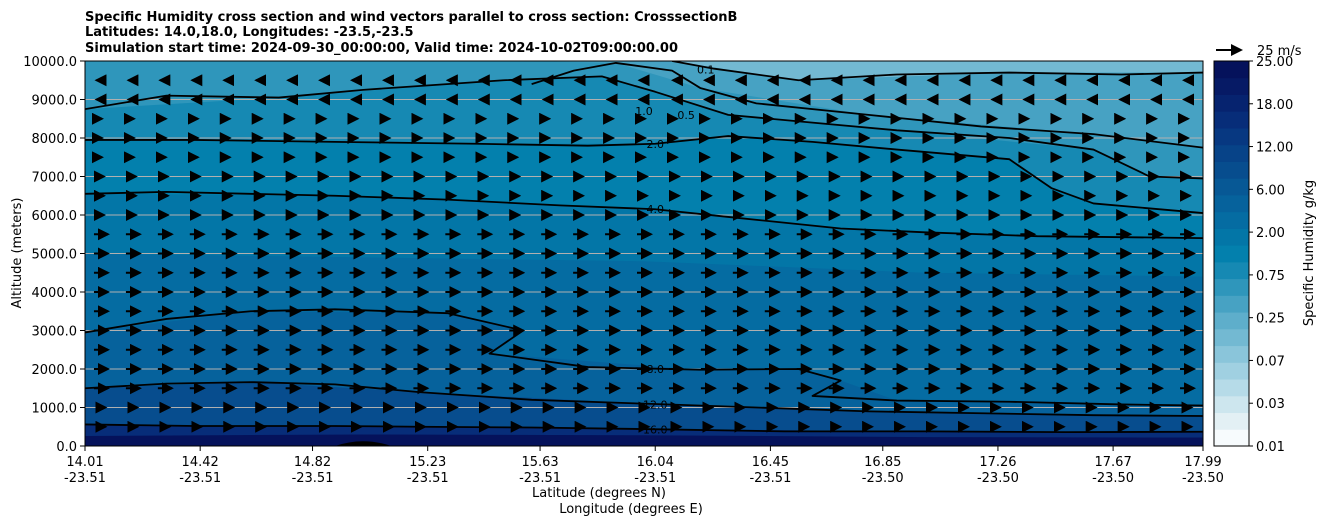  What do you see at coordinates (55, 101) in the screenshot?
I see `y-tick-label: 9000.0` at bounding box center [55, 101].